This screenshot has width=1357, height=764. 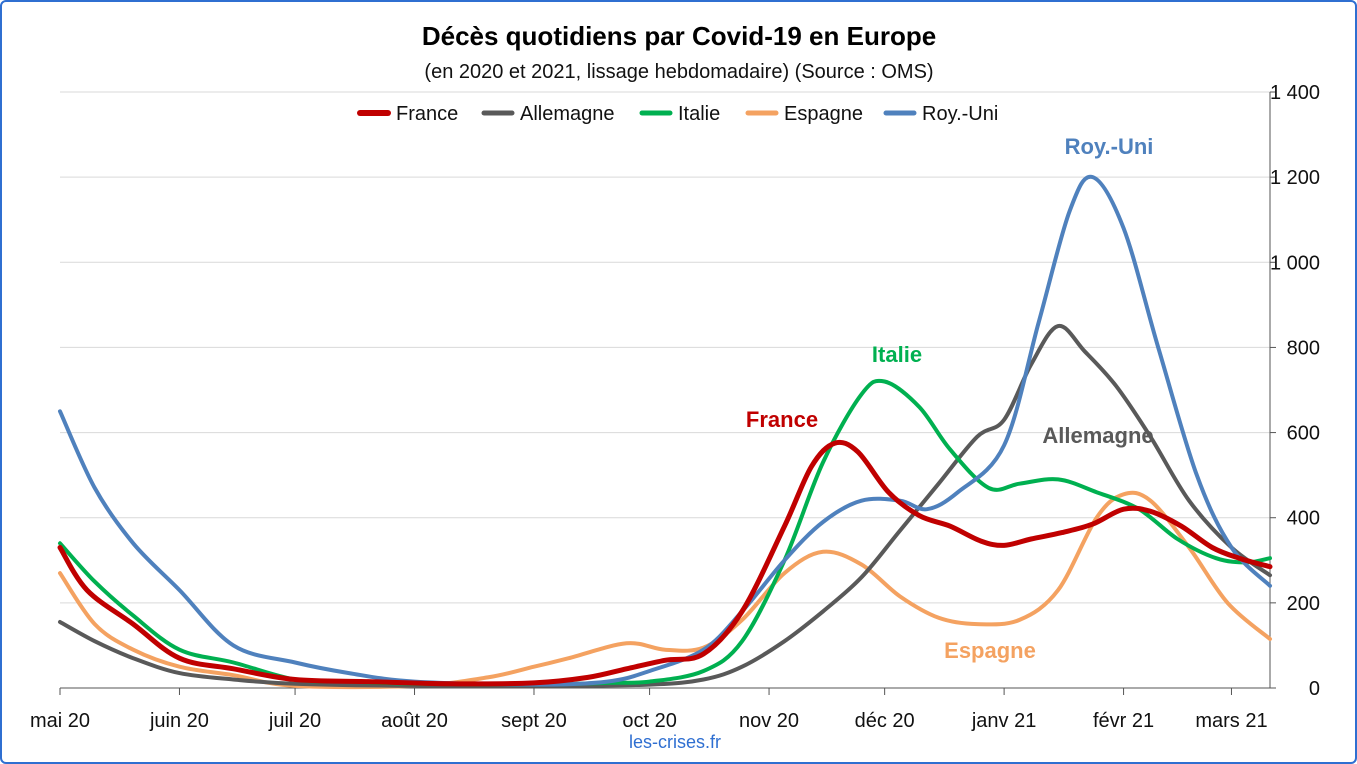 What do you see at coordinates (675, 742) in the screenshot?
I see `source-note: les-crises.fr` at bounding box center [675, 742].